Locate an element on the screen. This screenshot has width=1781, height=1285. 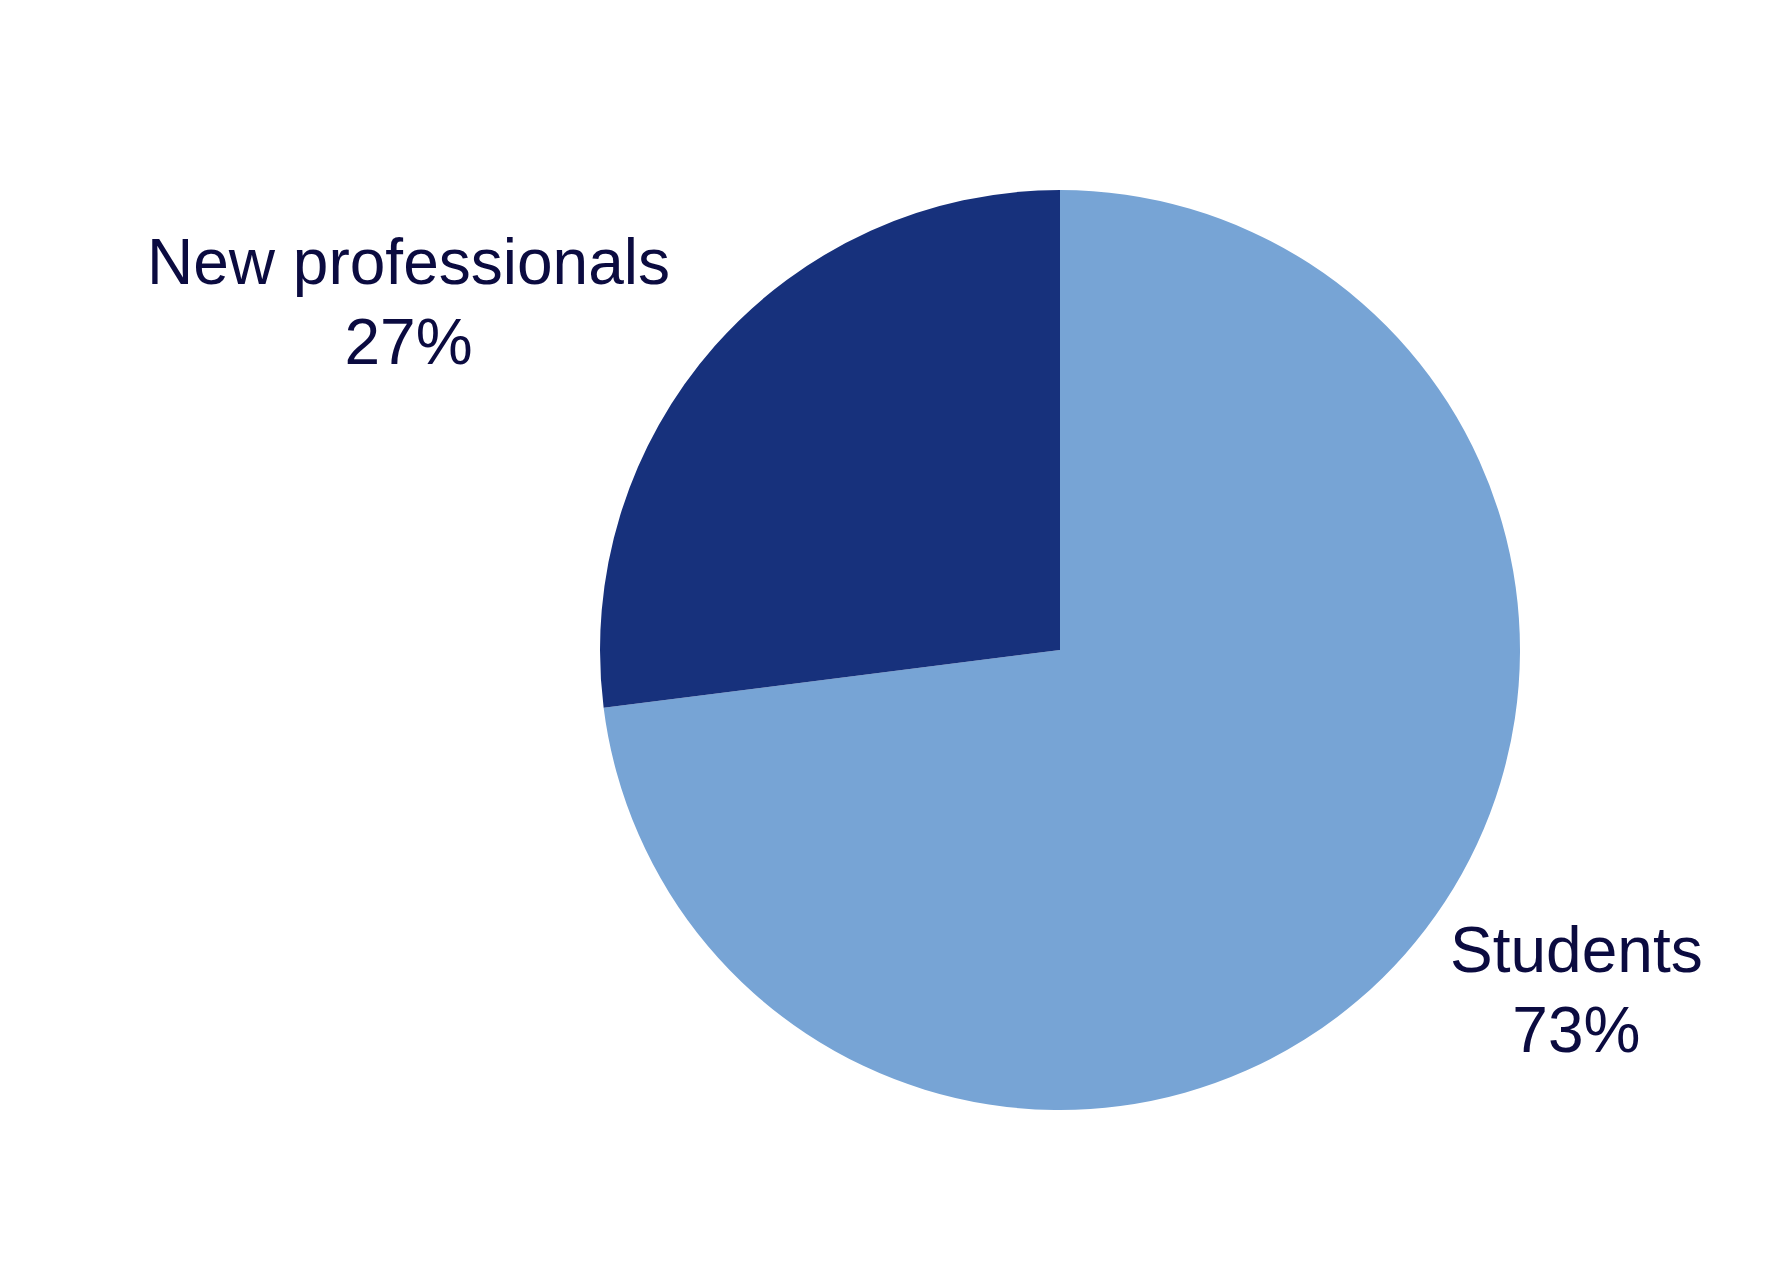
slice-label: New professionals is located at coordinates (408, 261).